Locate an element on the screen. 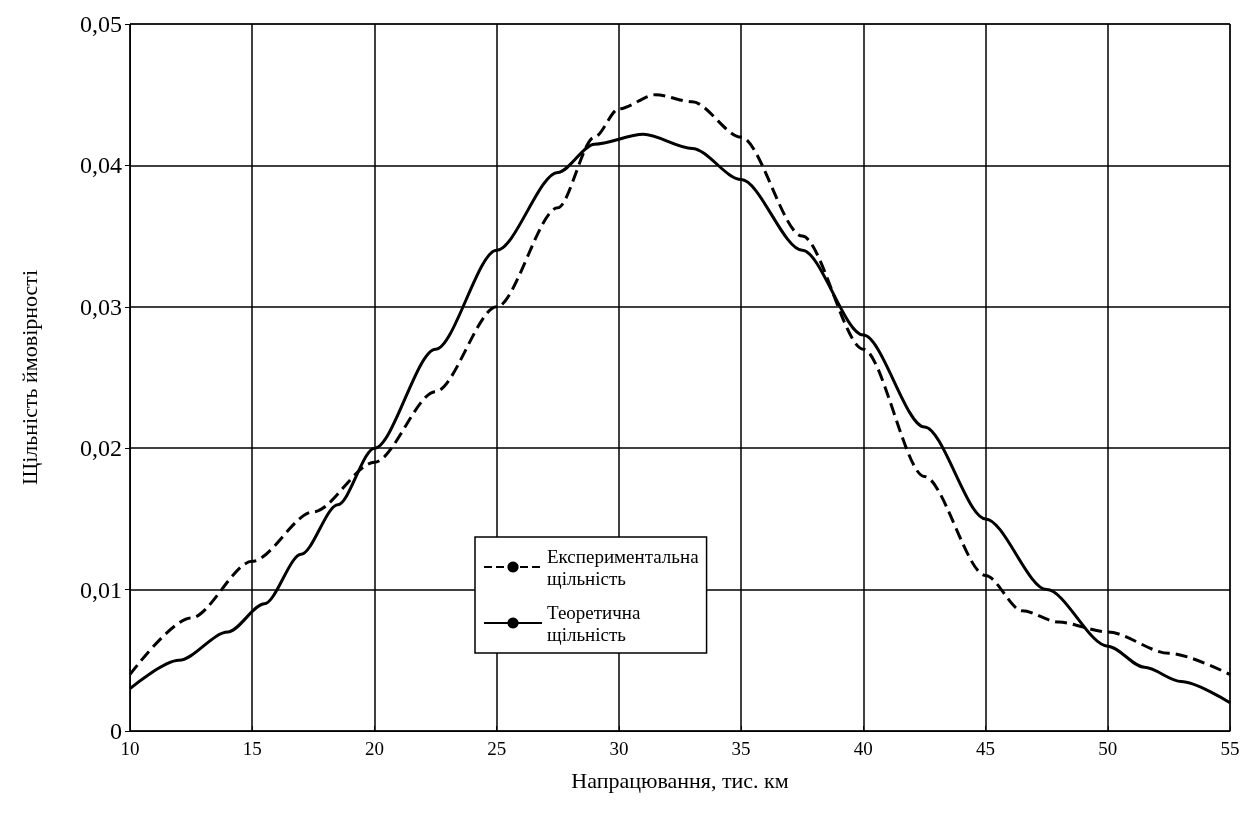 This screenshot has height=819, width=1243. y-tick-label: 0,05 is located at coordinates (101, 24).